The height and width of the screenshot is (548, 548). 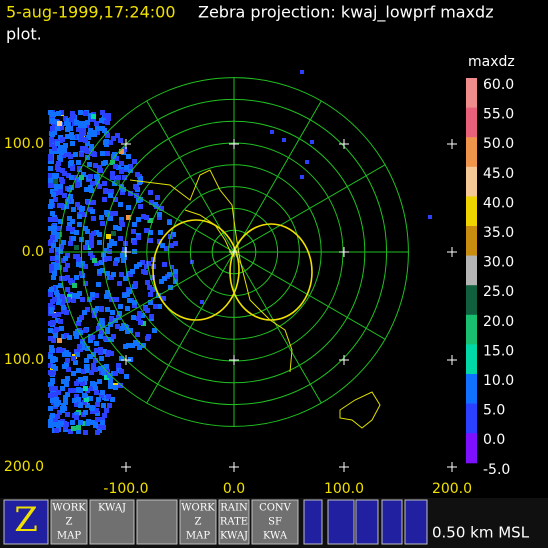 I want to click on button-label: RAIN, so click(x=234, y=508).